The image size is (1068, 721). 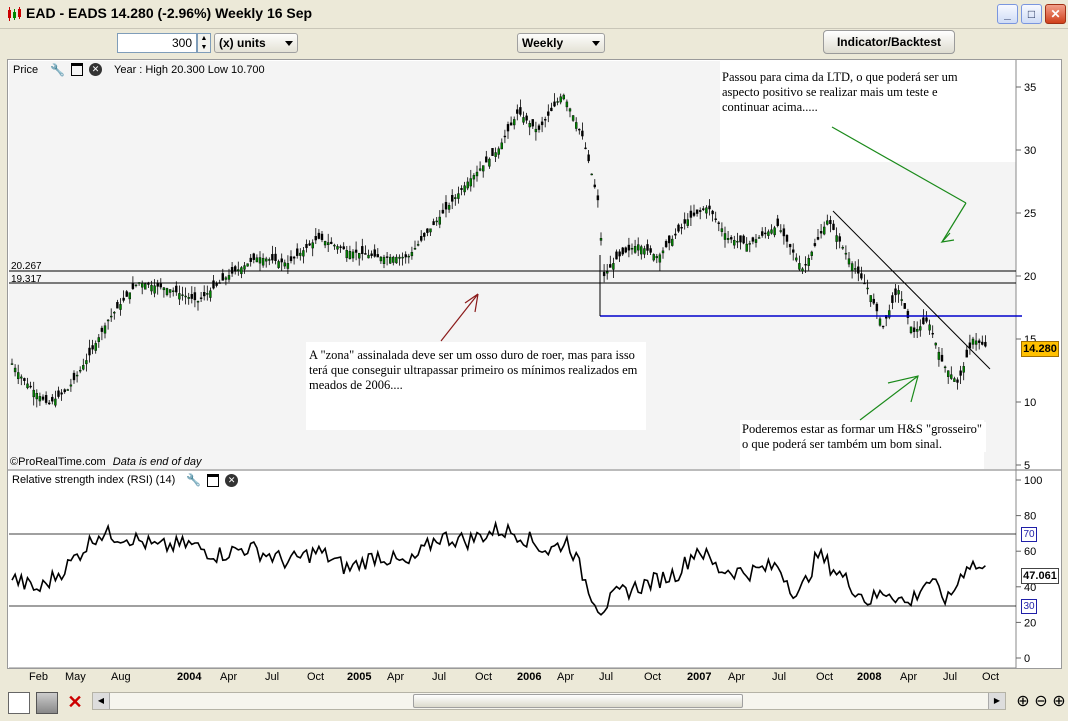 I want to click on indicator-backtest-button: Indicator/Backtest, so click(x=889, y=42).